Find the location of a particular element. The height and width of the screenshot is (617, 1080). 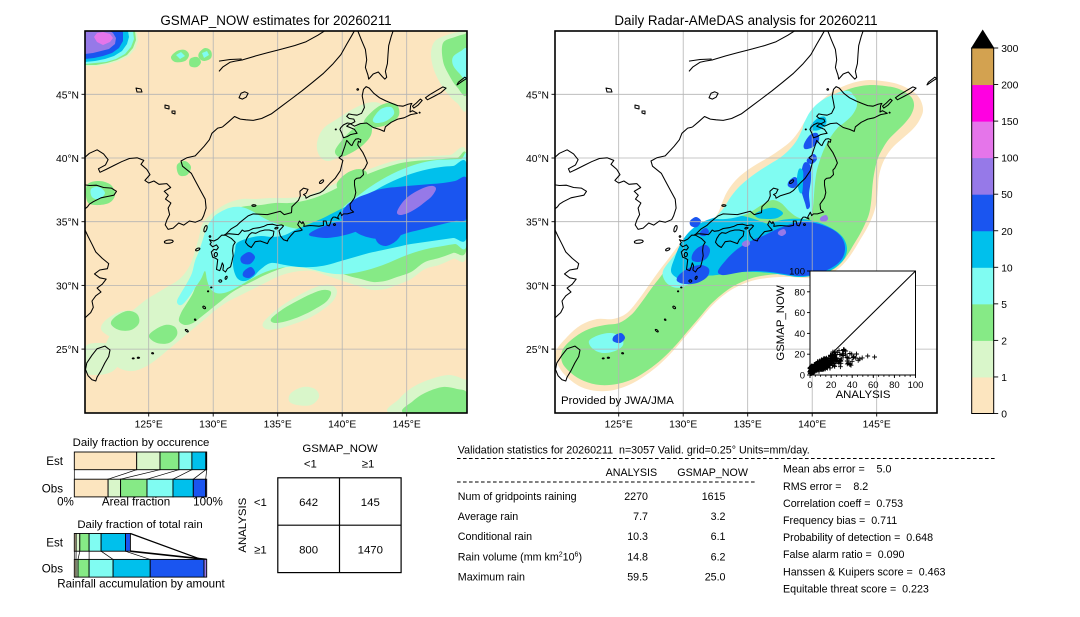

svg-text:Hanssen & Kuipers score = 0.4: Hanssen & Kuipers score = 0.463 is located at coordinates (864, 572).